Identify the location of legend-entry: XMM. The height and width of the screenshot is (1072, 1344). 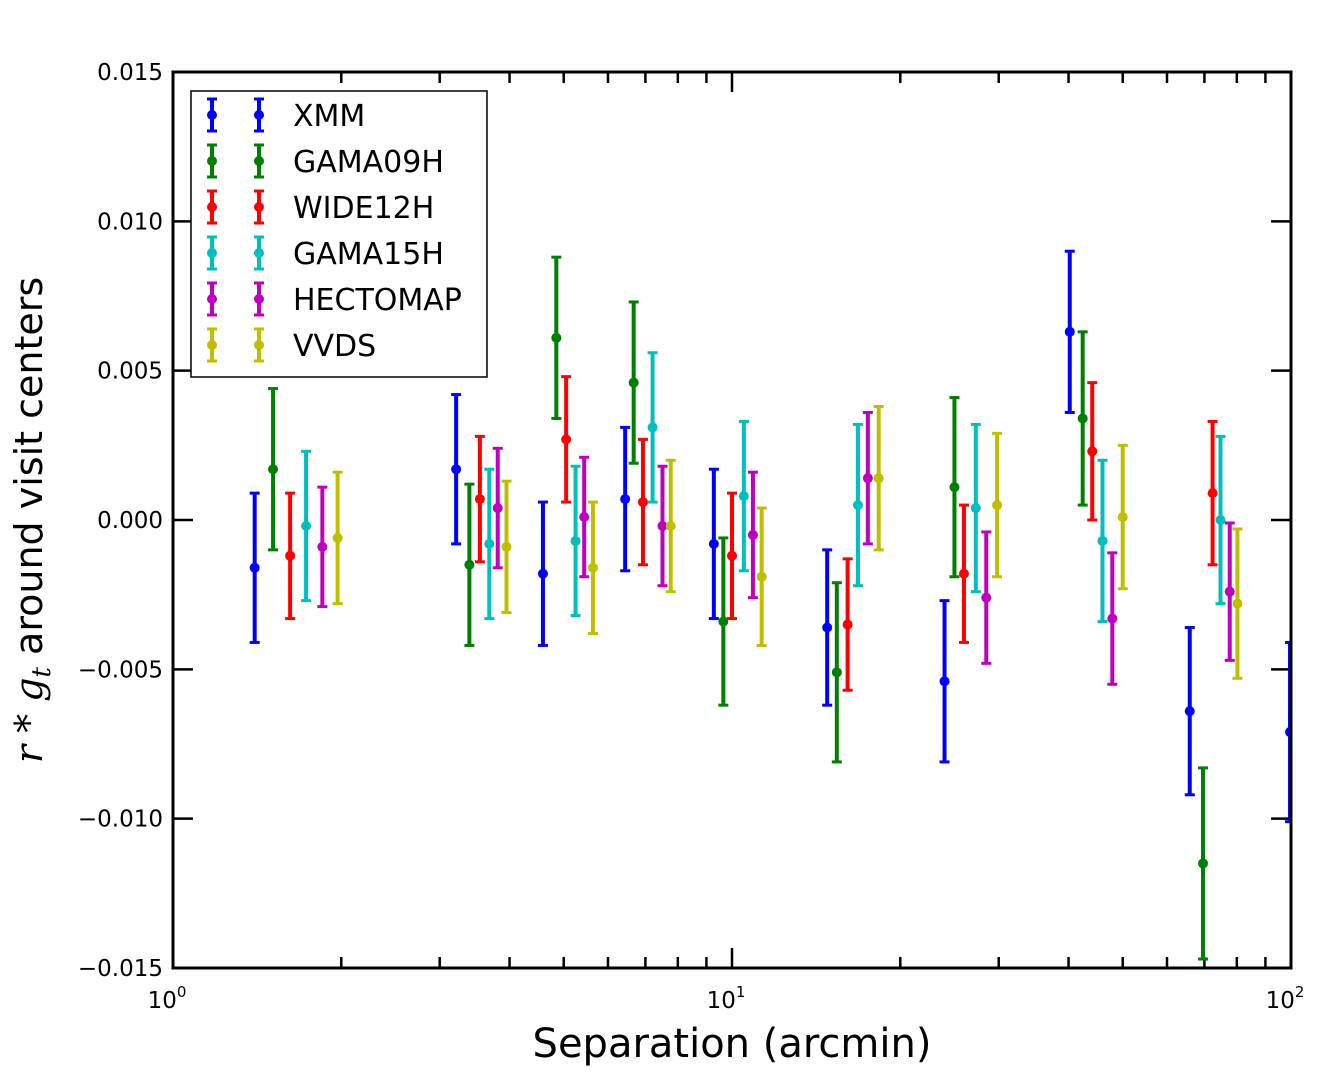
(286, 115).